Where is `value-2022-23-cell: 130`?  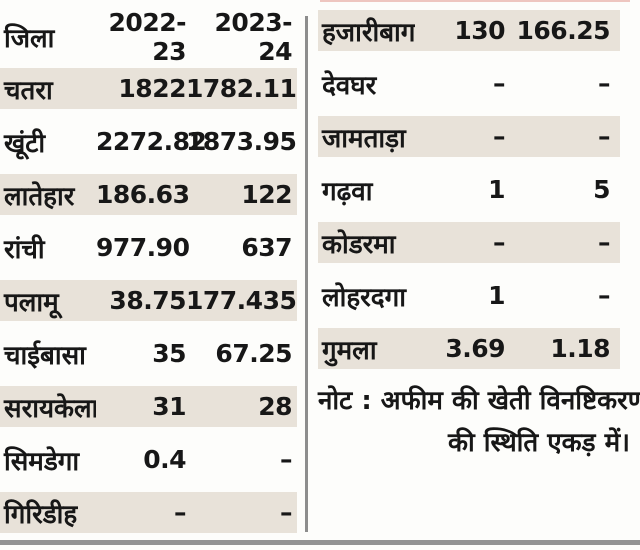 value-2022-23-cell: 130 is located at coordinates (479, 30).